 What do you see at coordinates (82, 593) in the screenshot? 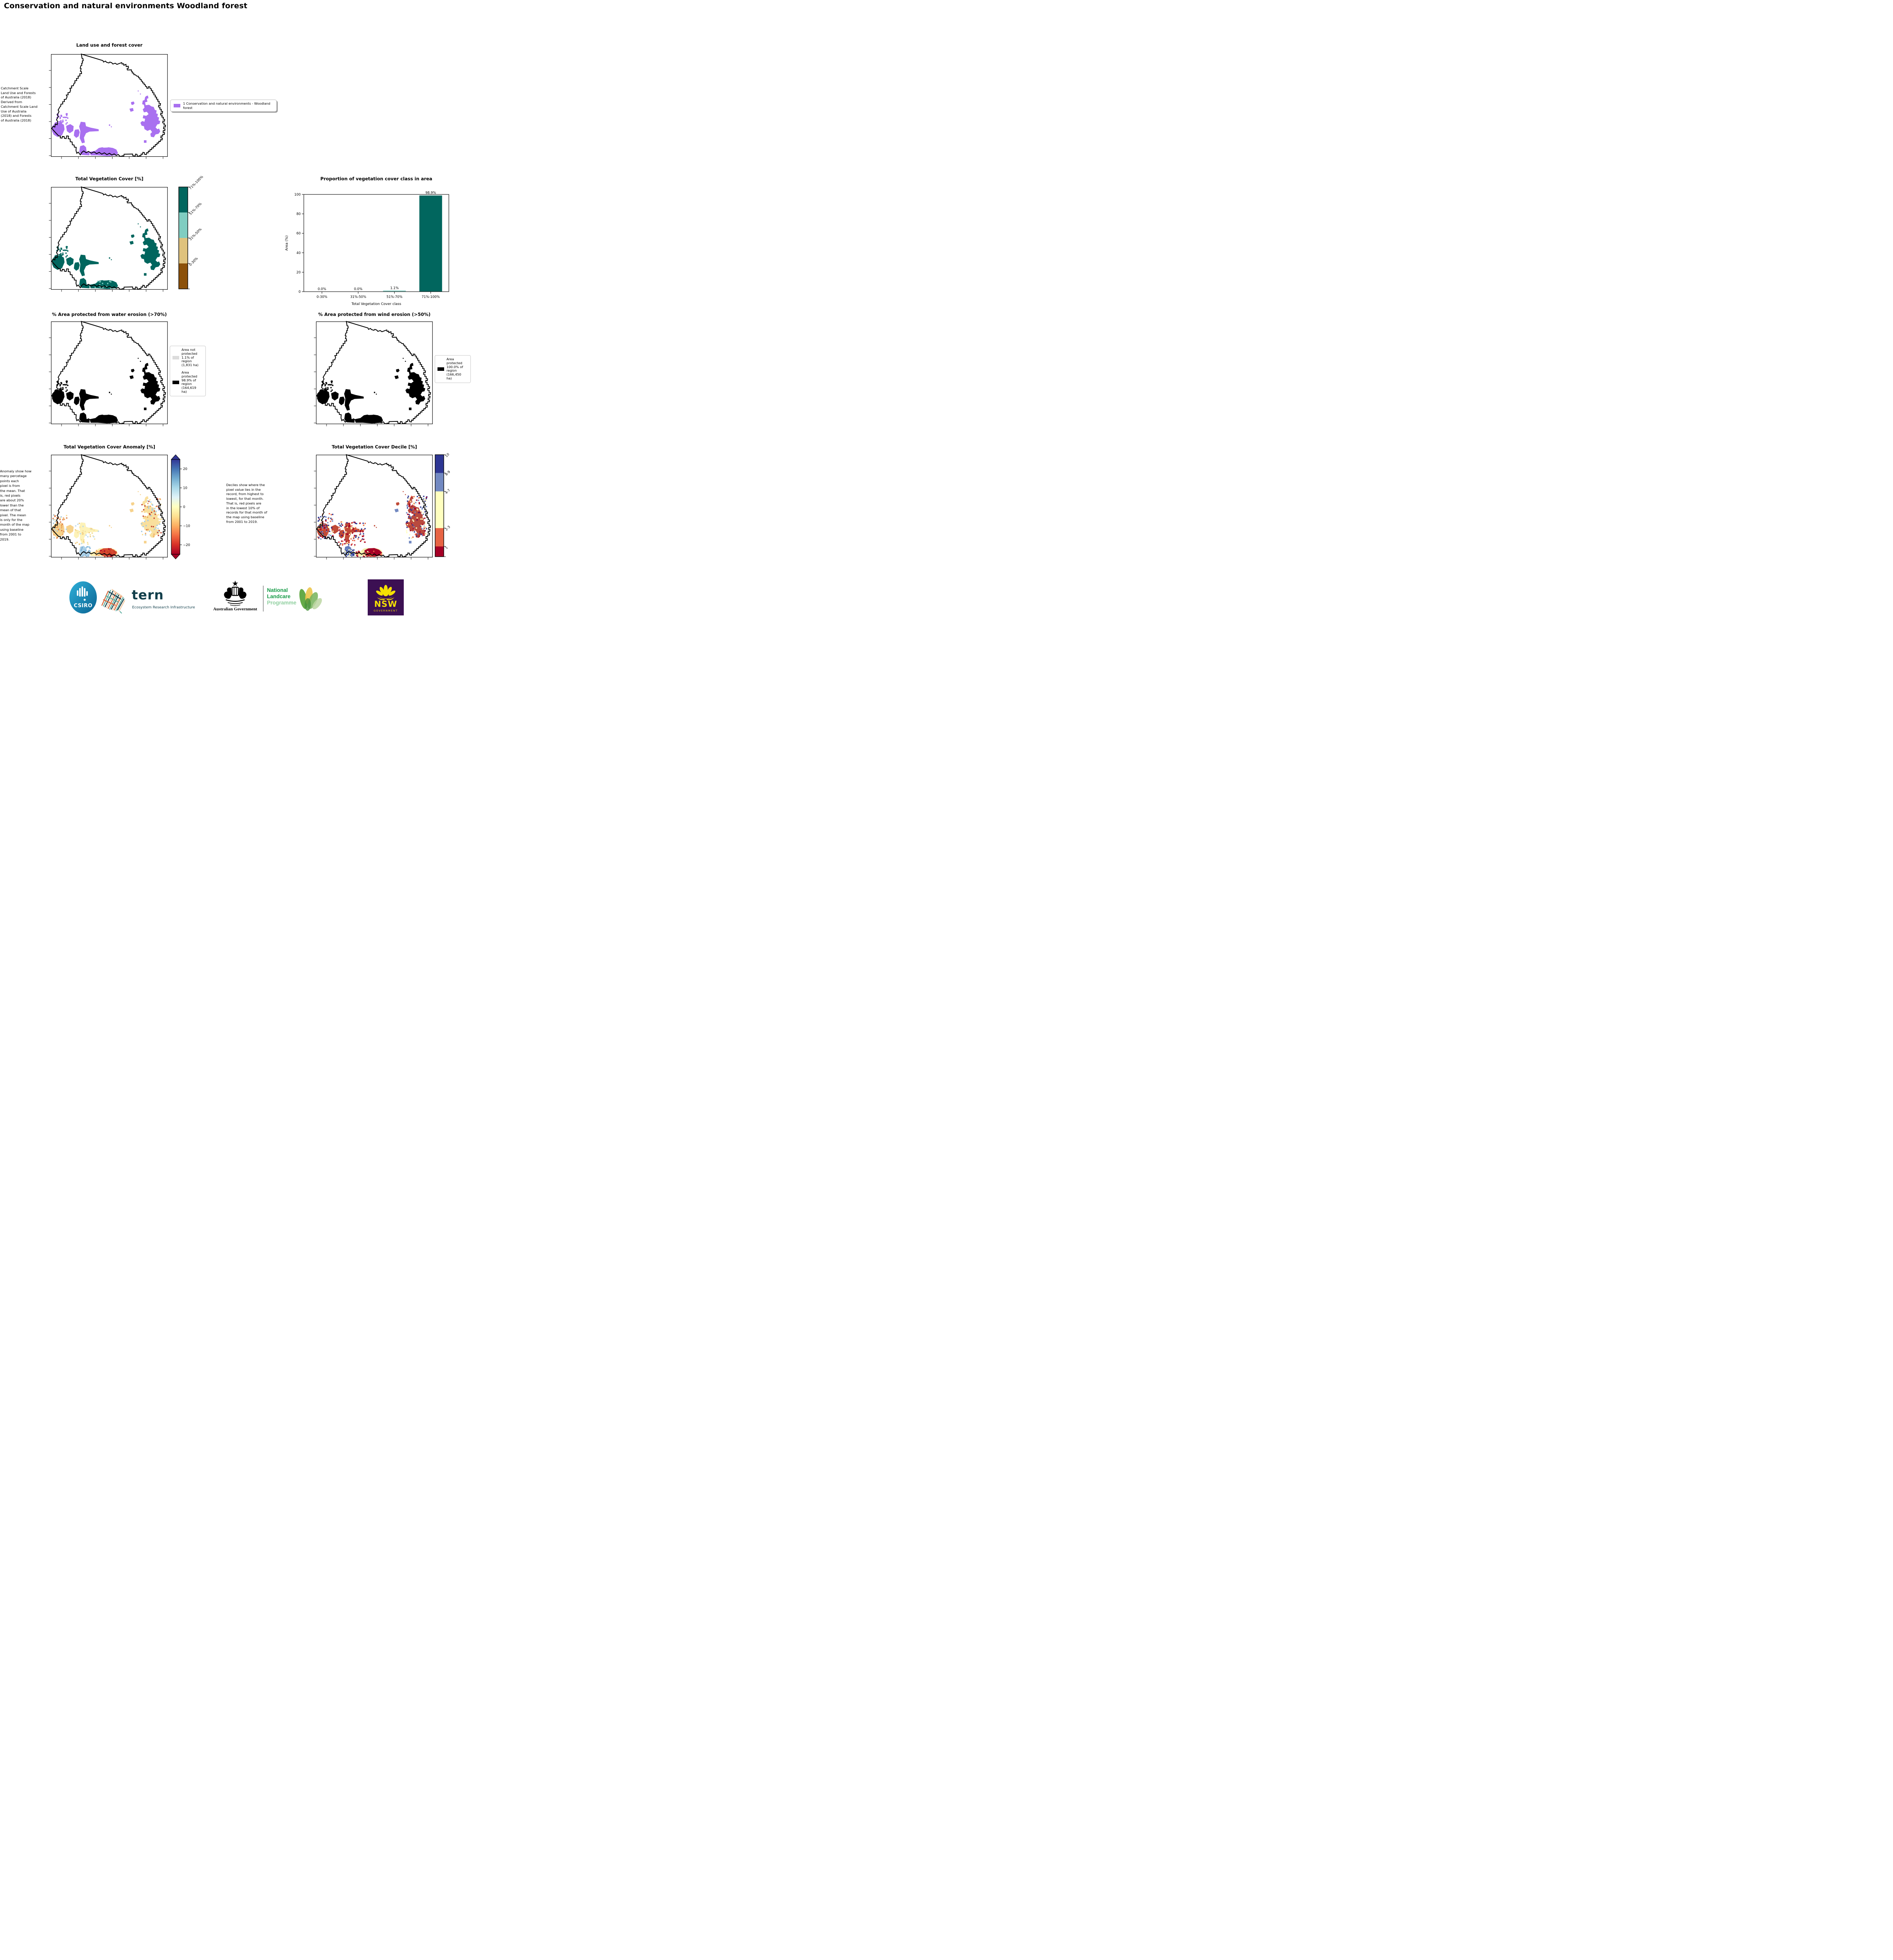
I see `csiro-wave-icon` at bounding box center [82, 593].